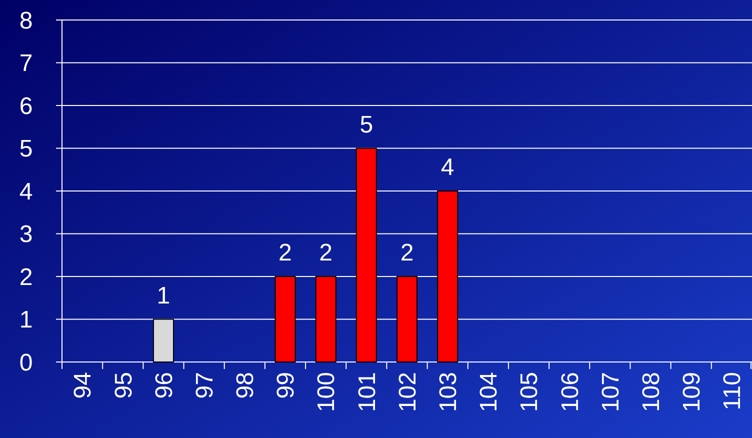 The width and height of the screenshot is (752, 438). What do you see at coordinates (530, 392) in the screenshot?
I see `x-tick-label: 105` at bounding box center [530, 392].